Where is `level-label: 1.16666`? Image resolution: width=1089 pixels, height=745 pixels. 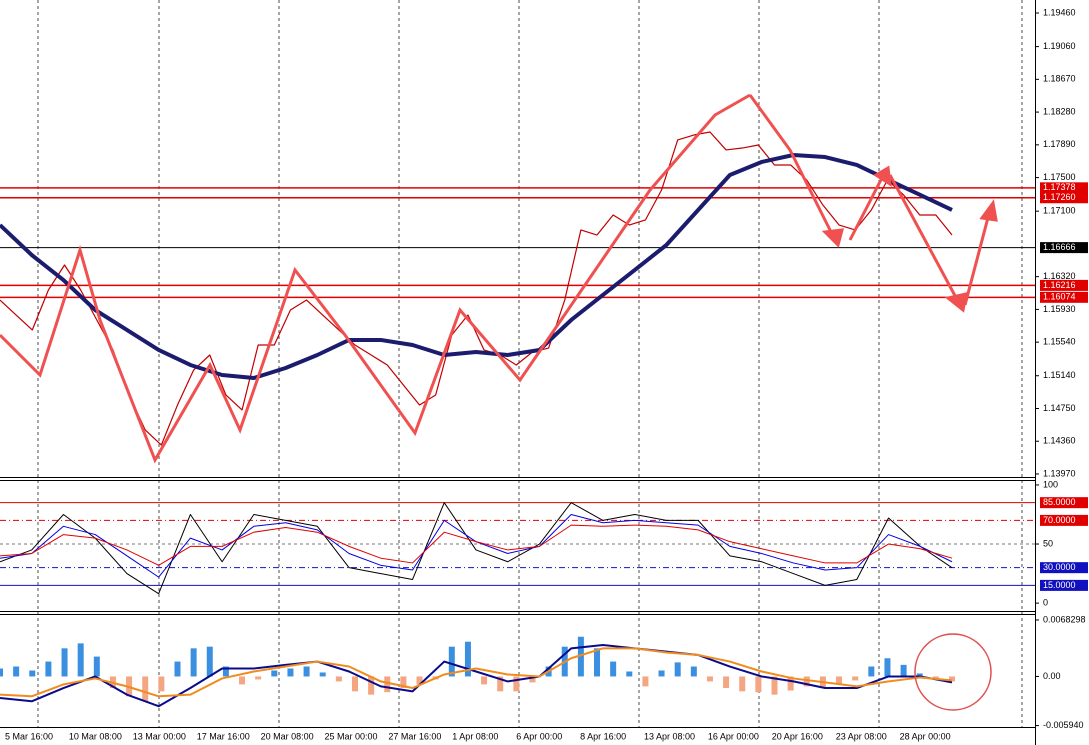
level-label: 1.16666 is located at coordinates (1059, 247).